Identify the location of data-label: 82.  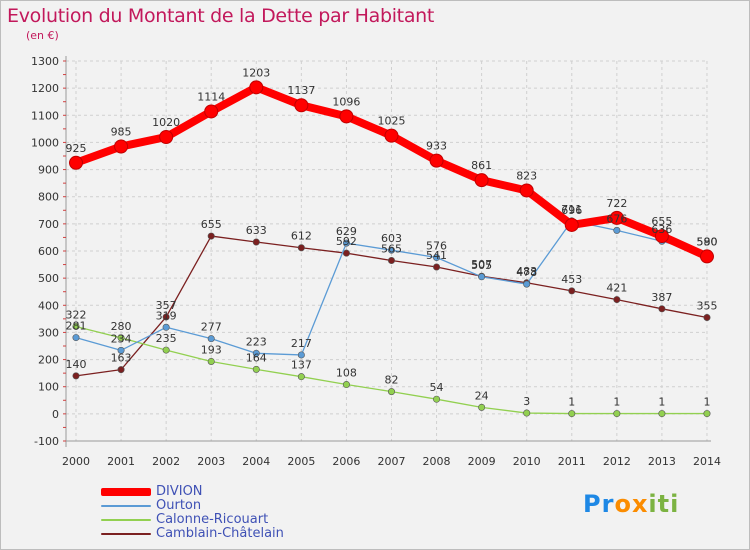
(391, 380).